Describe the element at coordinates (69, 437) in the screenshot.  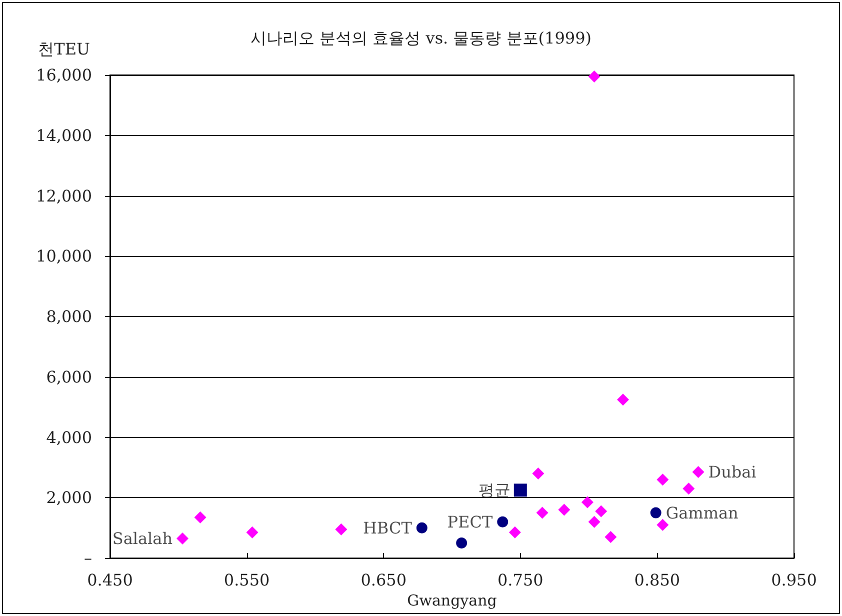
I see `y-tick-label: 4,000` at that location.